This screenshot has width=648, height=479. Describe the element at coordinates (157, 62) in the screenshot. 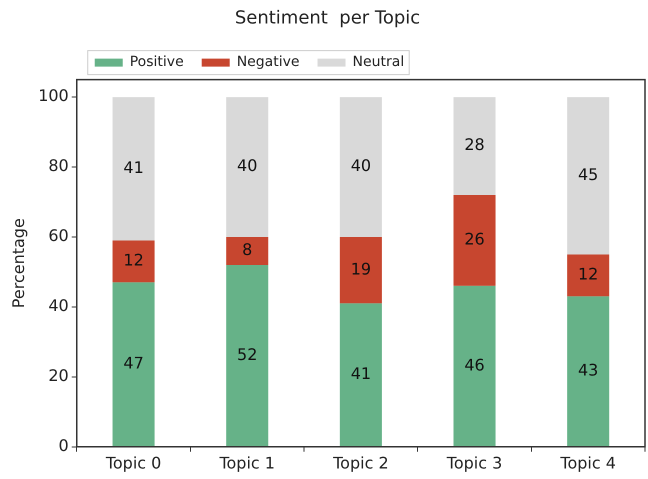

I see `legend-label: Positive` at that location.